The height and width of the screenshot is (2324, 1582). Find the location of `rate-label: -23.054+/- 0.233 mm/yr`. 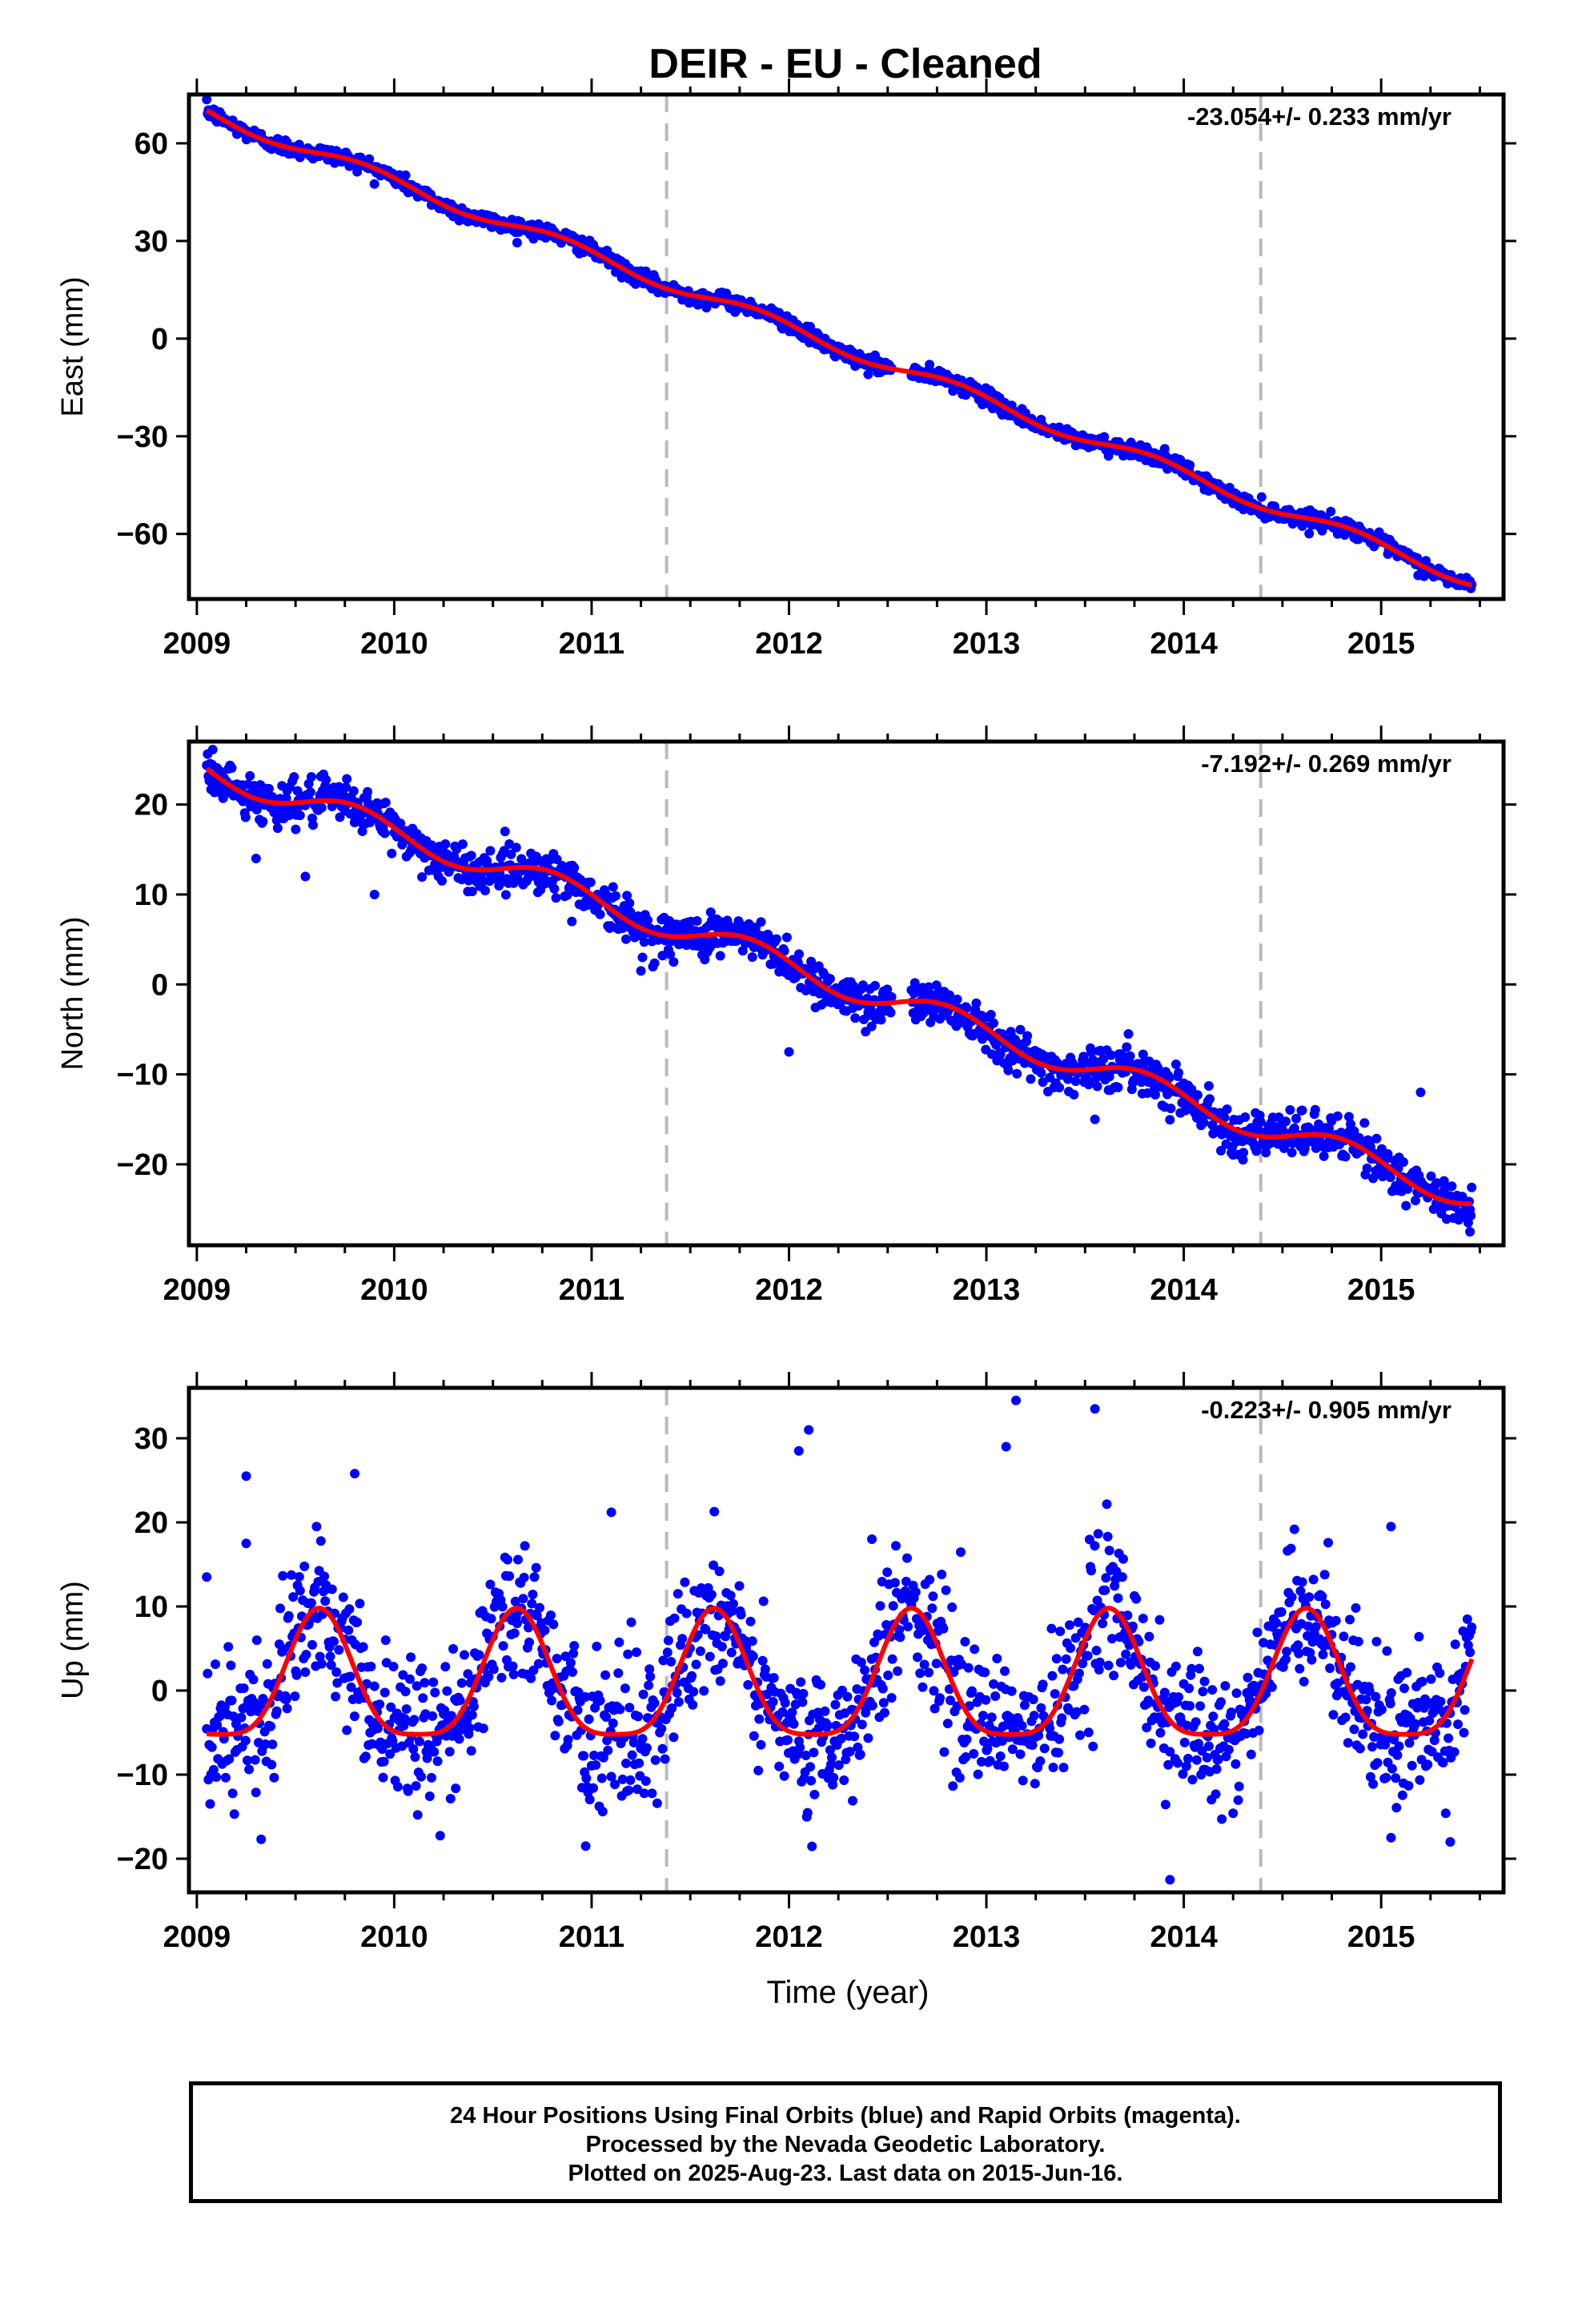

rate-label: -23.054+/- 0.233 mm/yr is located at coordinates (1319, 117).